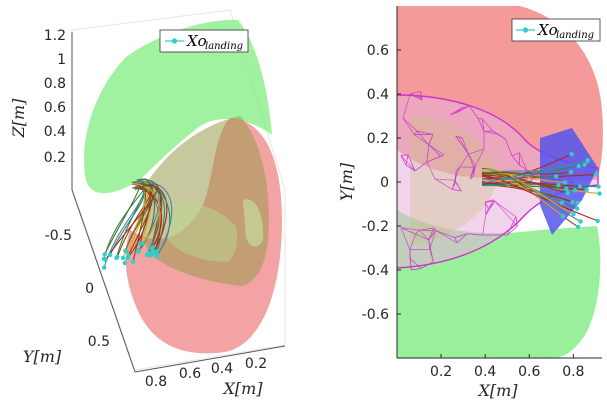 This screenshot has width=607, height=400. I want to click on right-x-tick: 0.8, so click(573, 372).